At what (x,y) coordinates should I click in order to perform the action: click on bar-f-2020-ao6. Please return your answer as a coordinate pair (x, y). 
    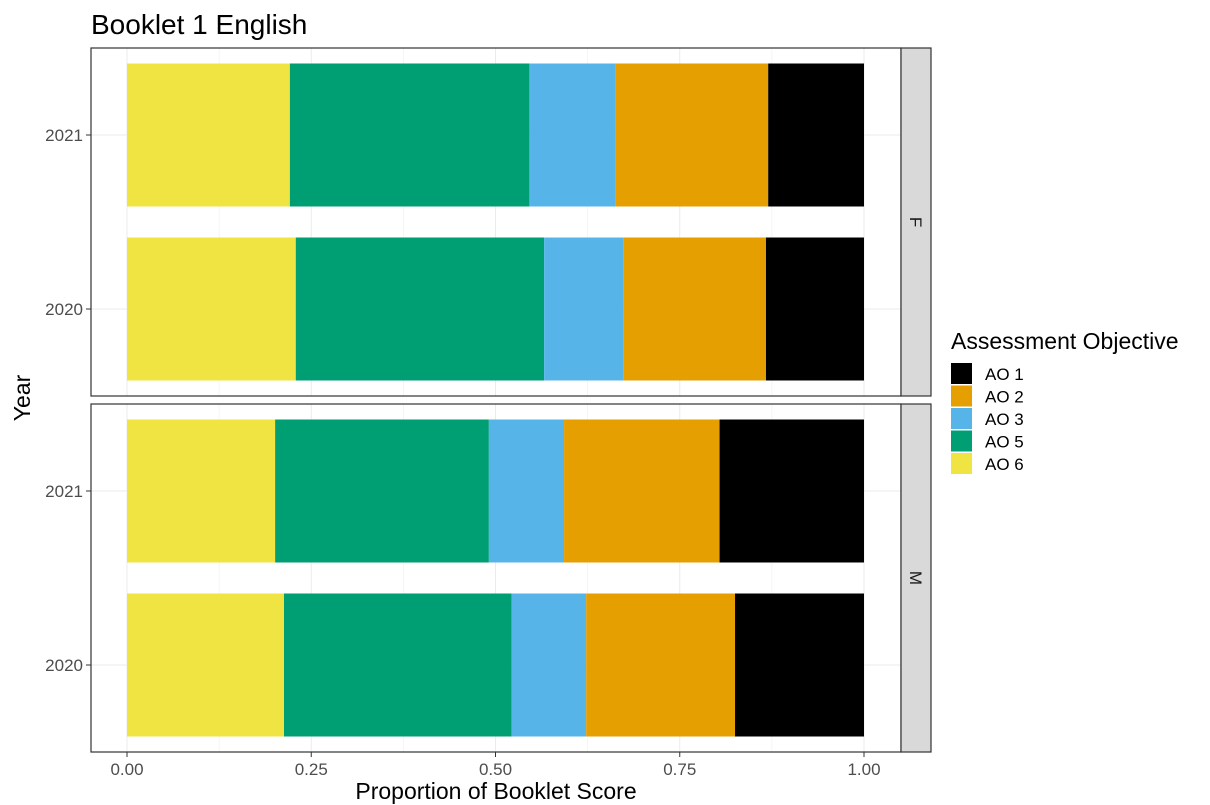
    Looking at the image, I should click on (211, 309).